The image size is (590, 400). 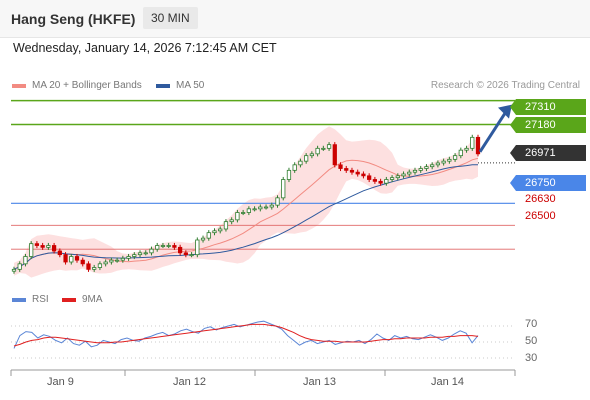 I want to click on rsi-tick-70: 70, so click(x=531, y=324).